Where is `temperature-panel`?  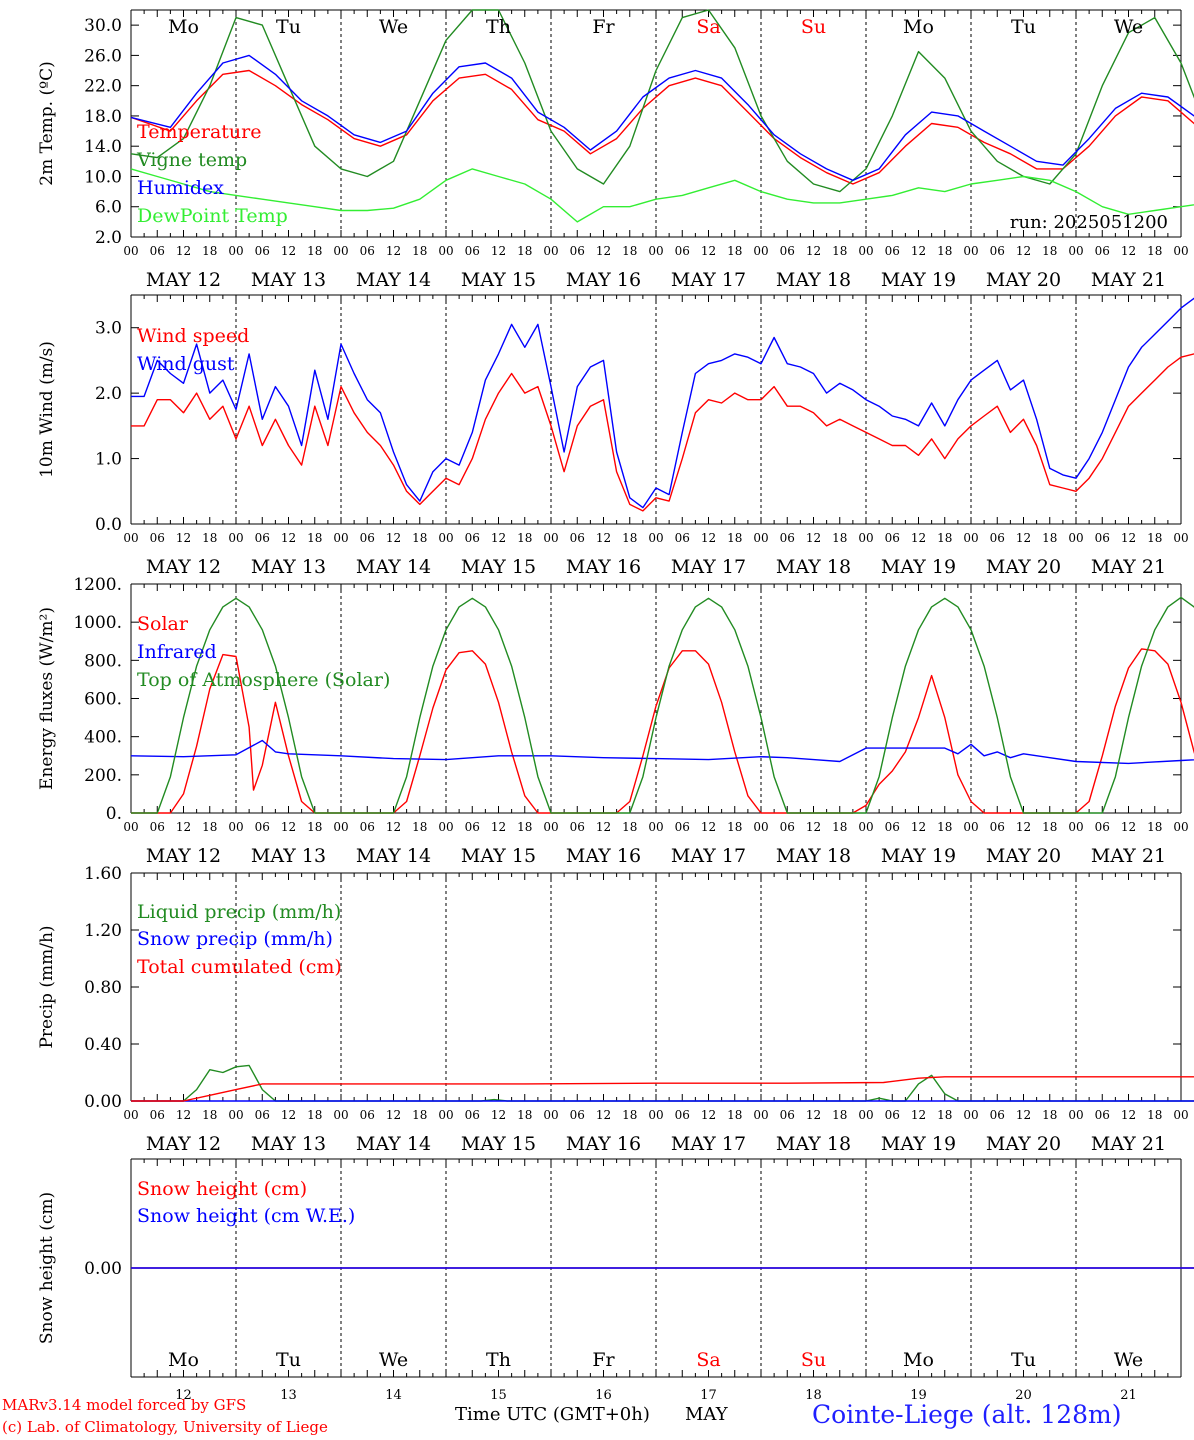 temperature-panel is located at coordinates (662, 123).